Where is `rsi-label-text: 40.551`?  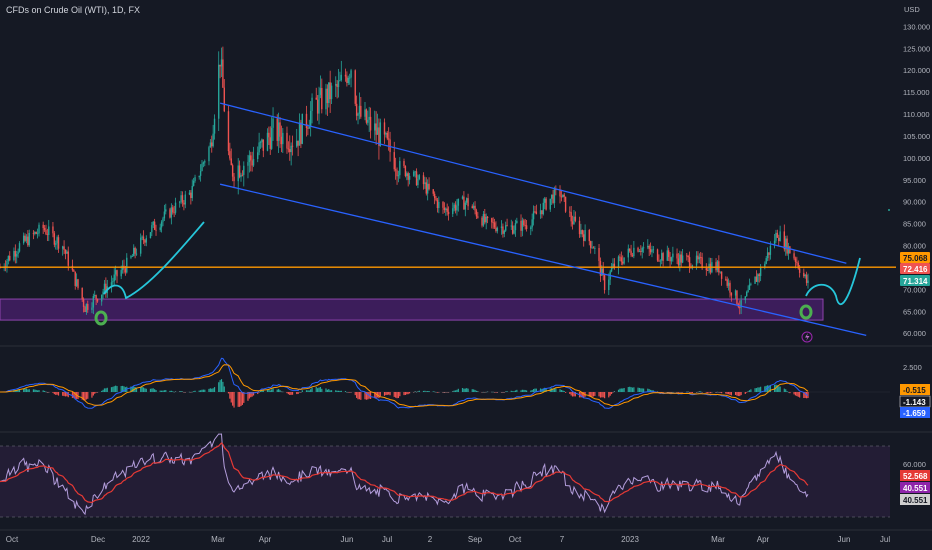 rsi-label-text: 40.551 is located at coordinates (915, 488).